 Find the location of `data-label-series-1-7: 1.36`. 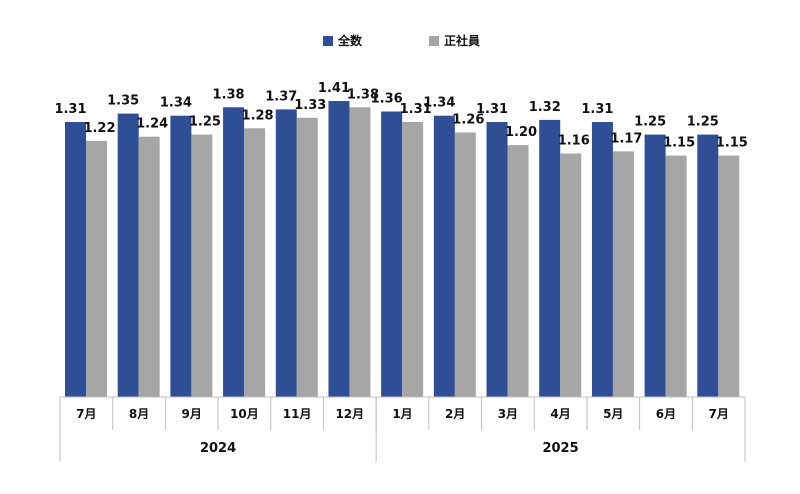

data-label-series-1-7: 1.36 is located at coordinates (387, 98).